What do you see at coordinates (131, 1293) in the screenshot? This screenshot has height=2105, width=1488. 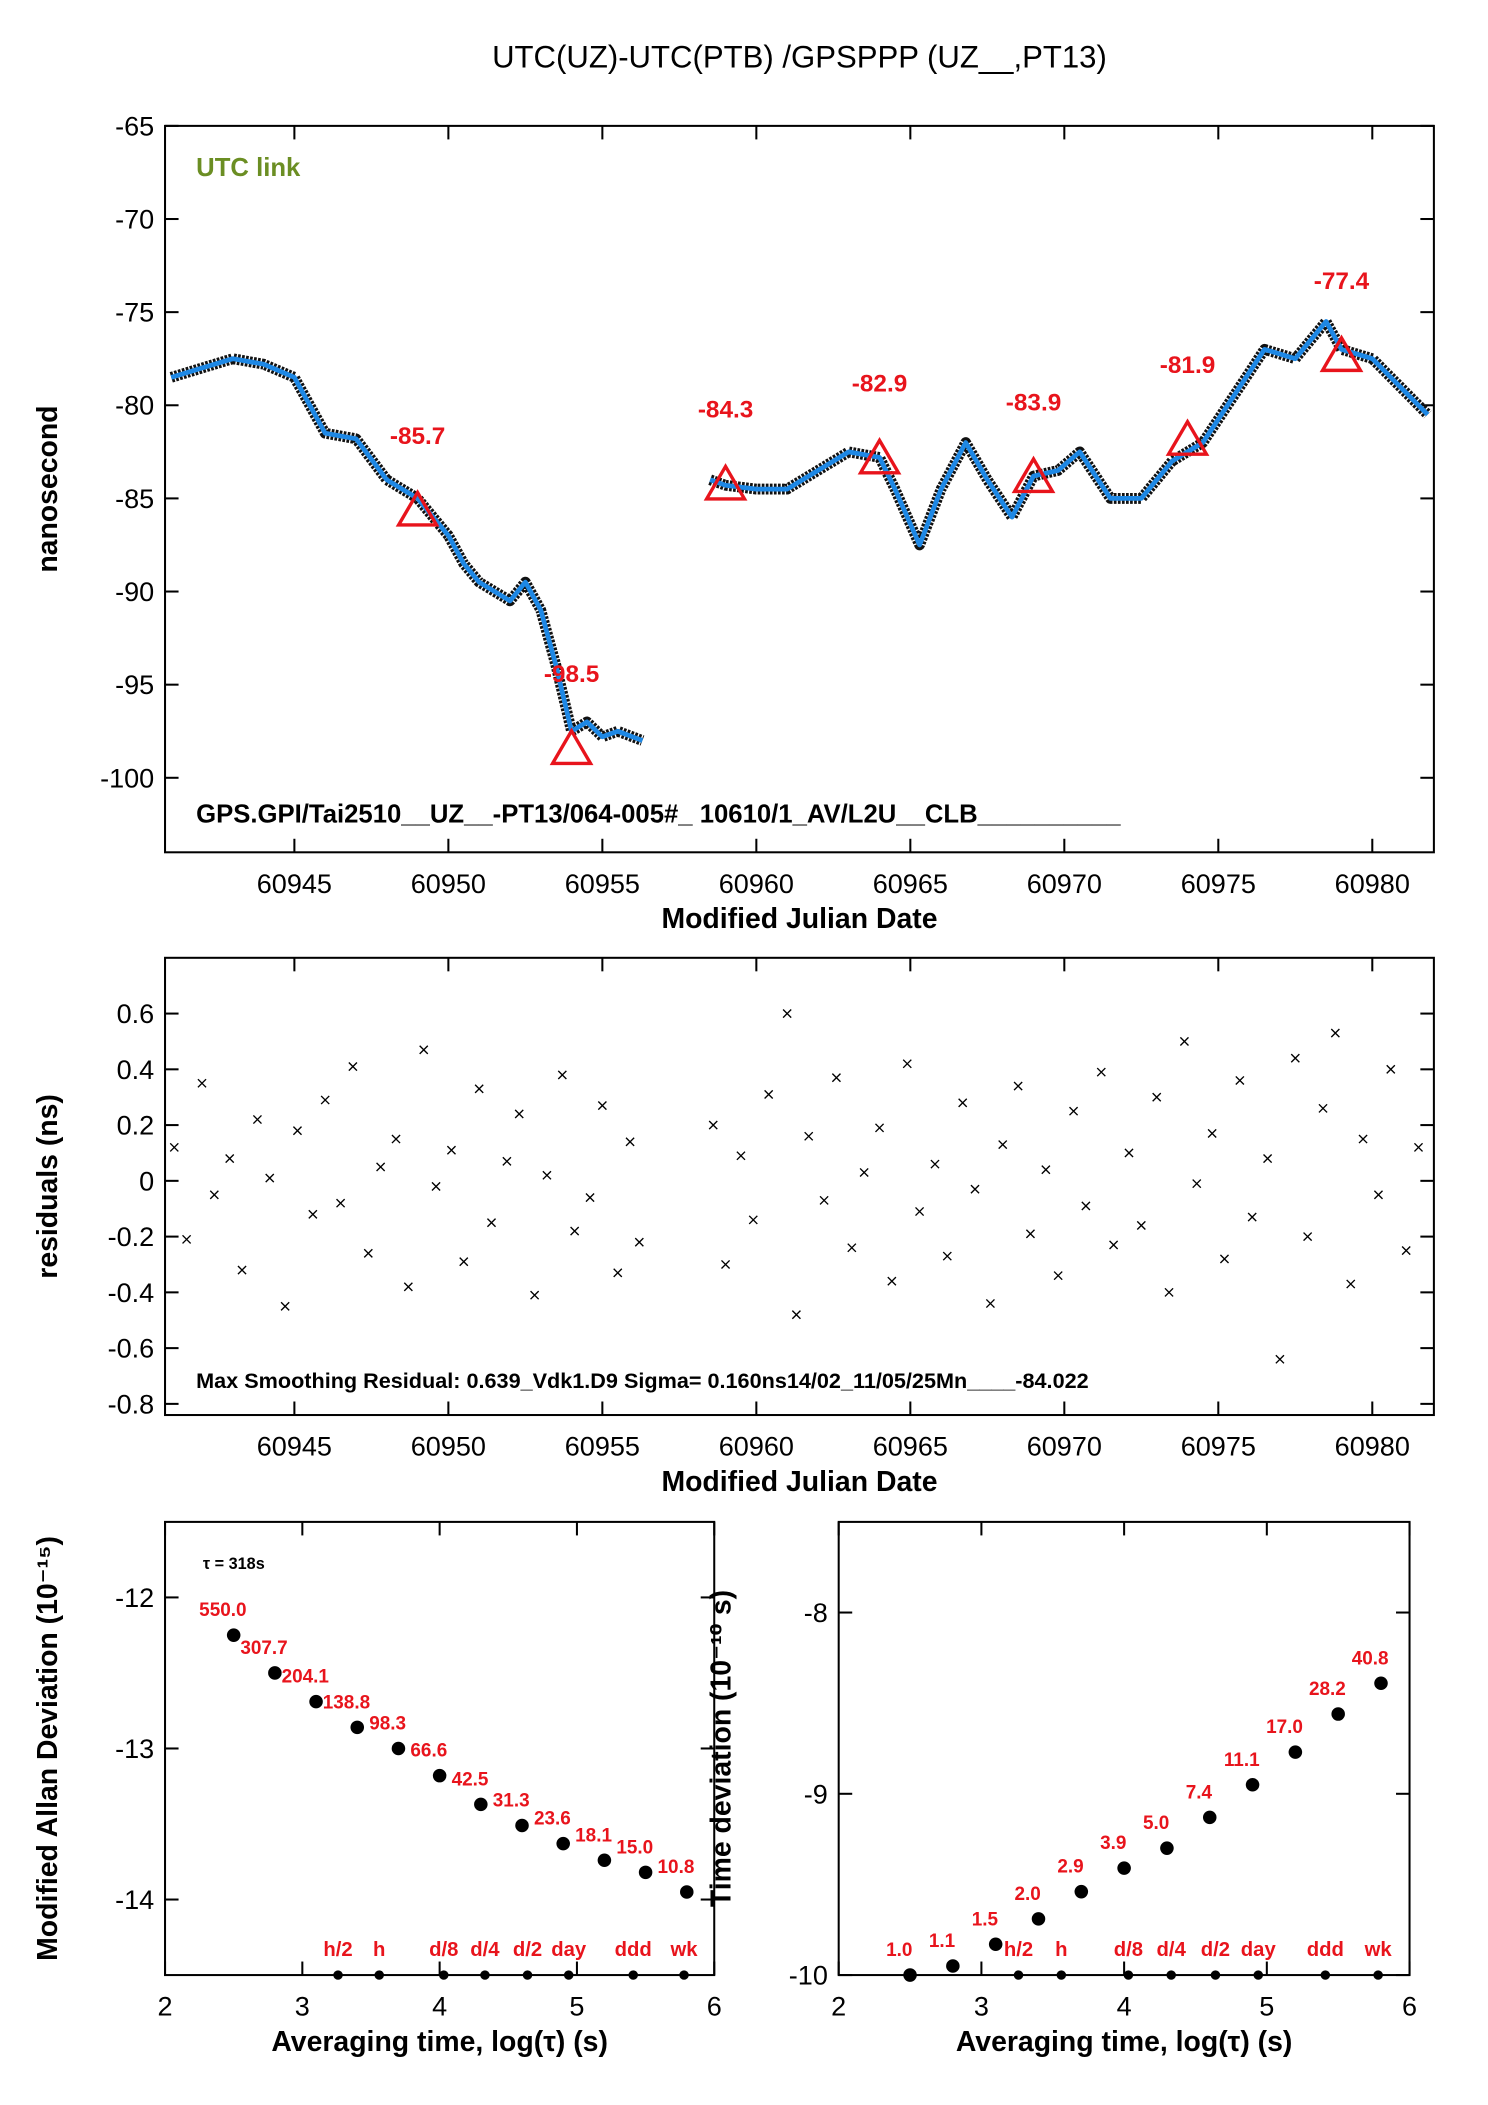 I see `y-tick-label: -0.4` at bounding box center [131, 1293].